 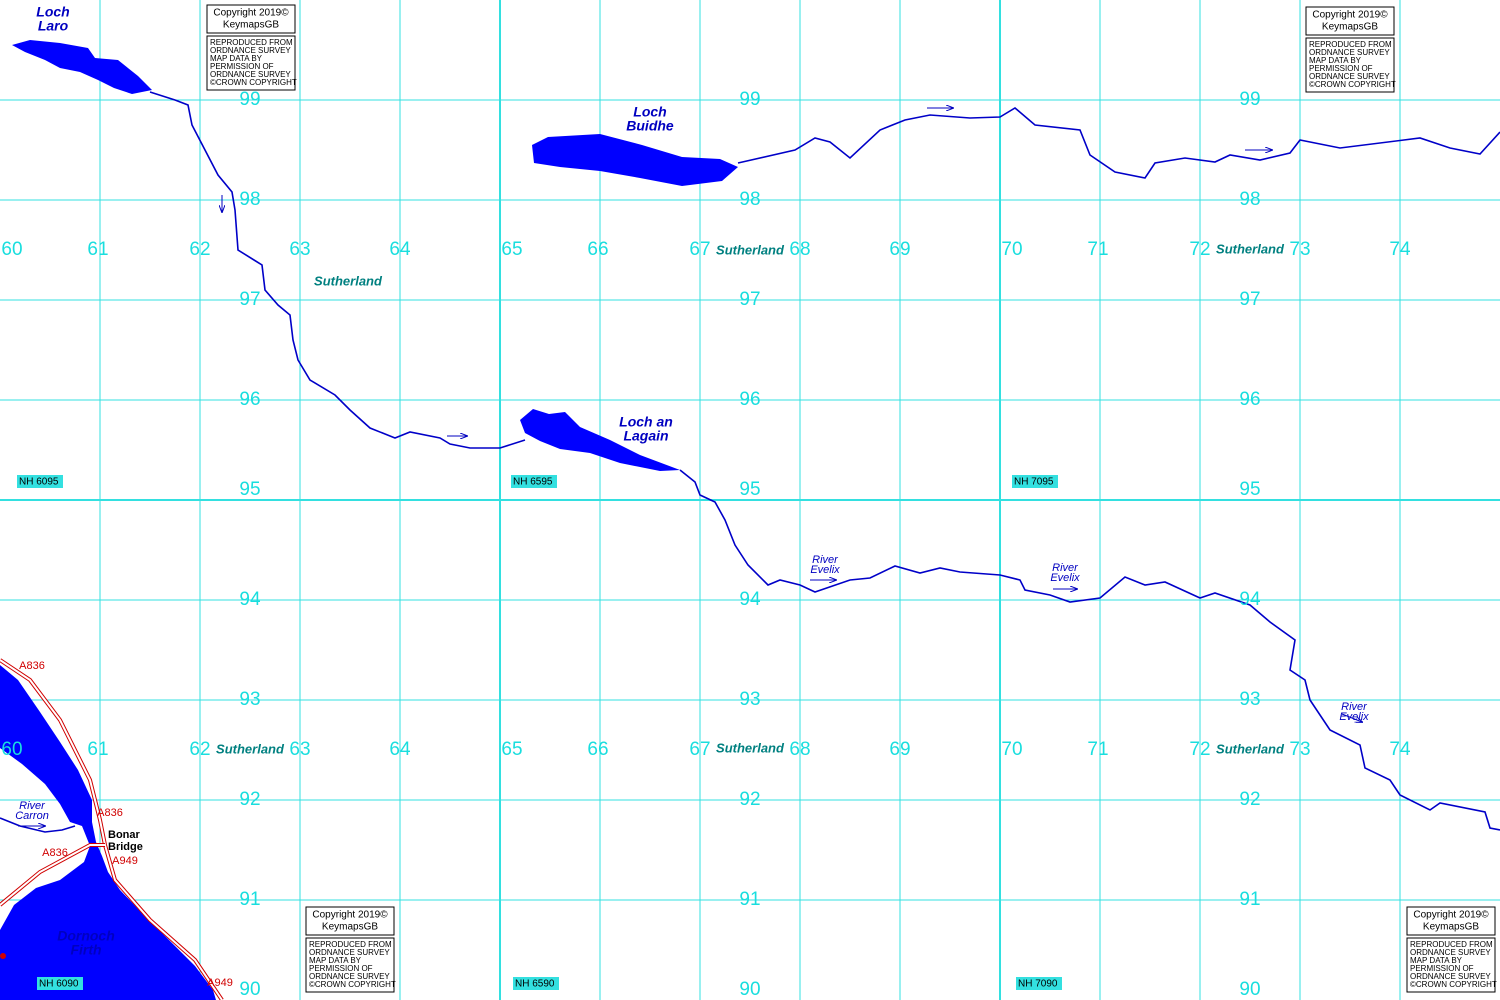 I want to click on northing-label: 95, so click(x=749, y=489).